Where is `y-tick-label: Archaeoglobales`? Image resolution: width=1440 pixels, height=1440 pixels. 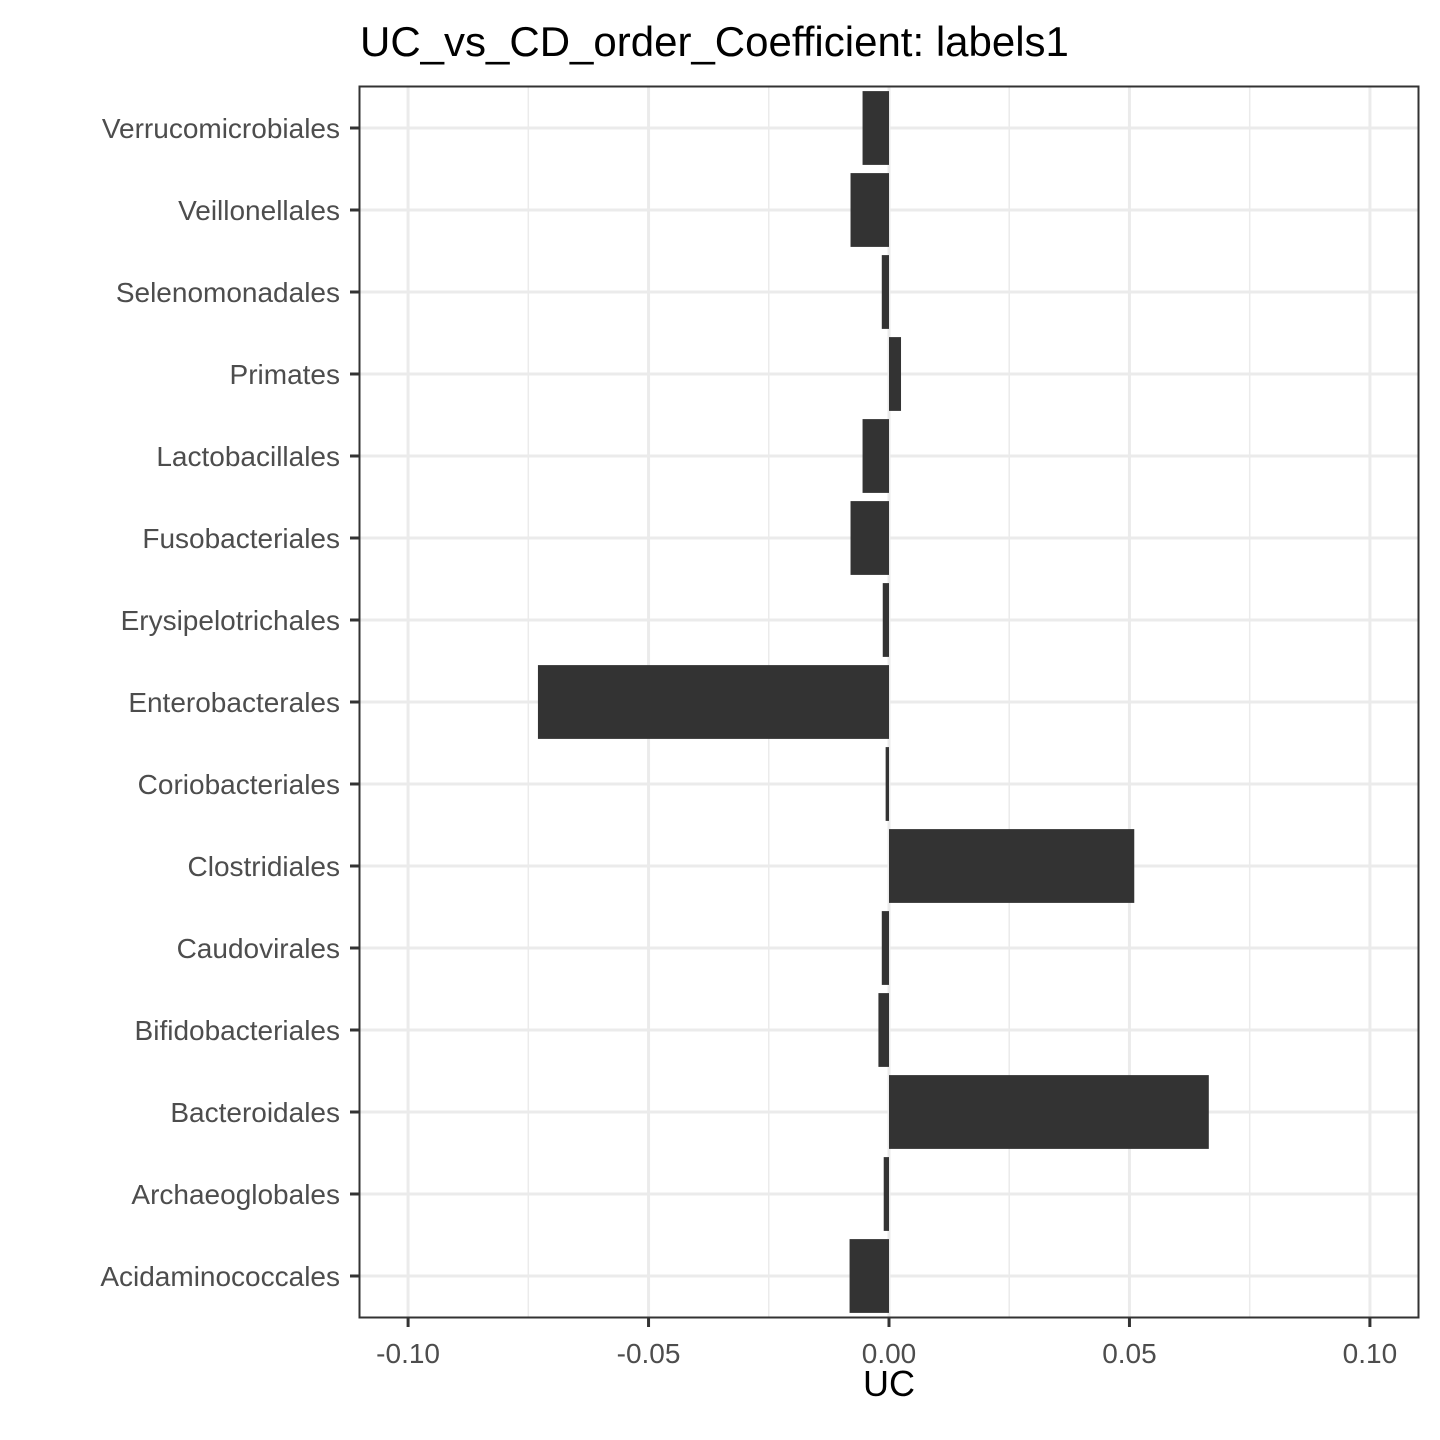
y-tick-label: Archaeoglobales is located at coordinates (235, 1194).